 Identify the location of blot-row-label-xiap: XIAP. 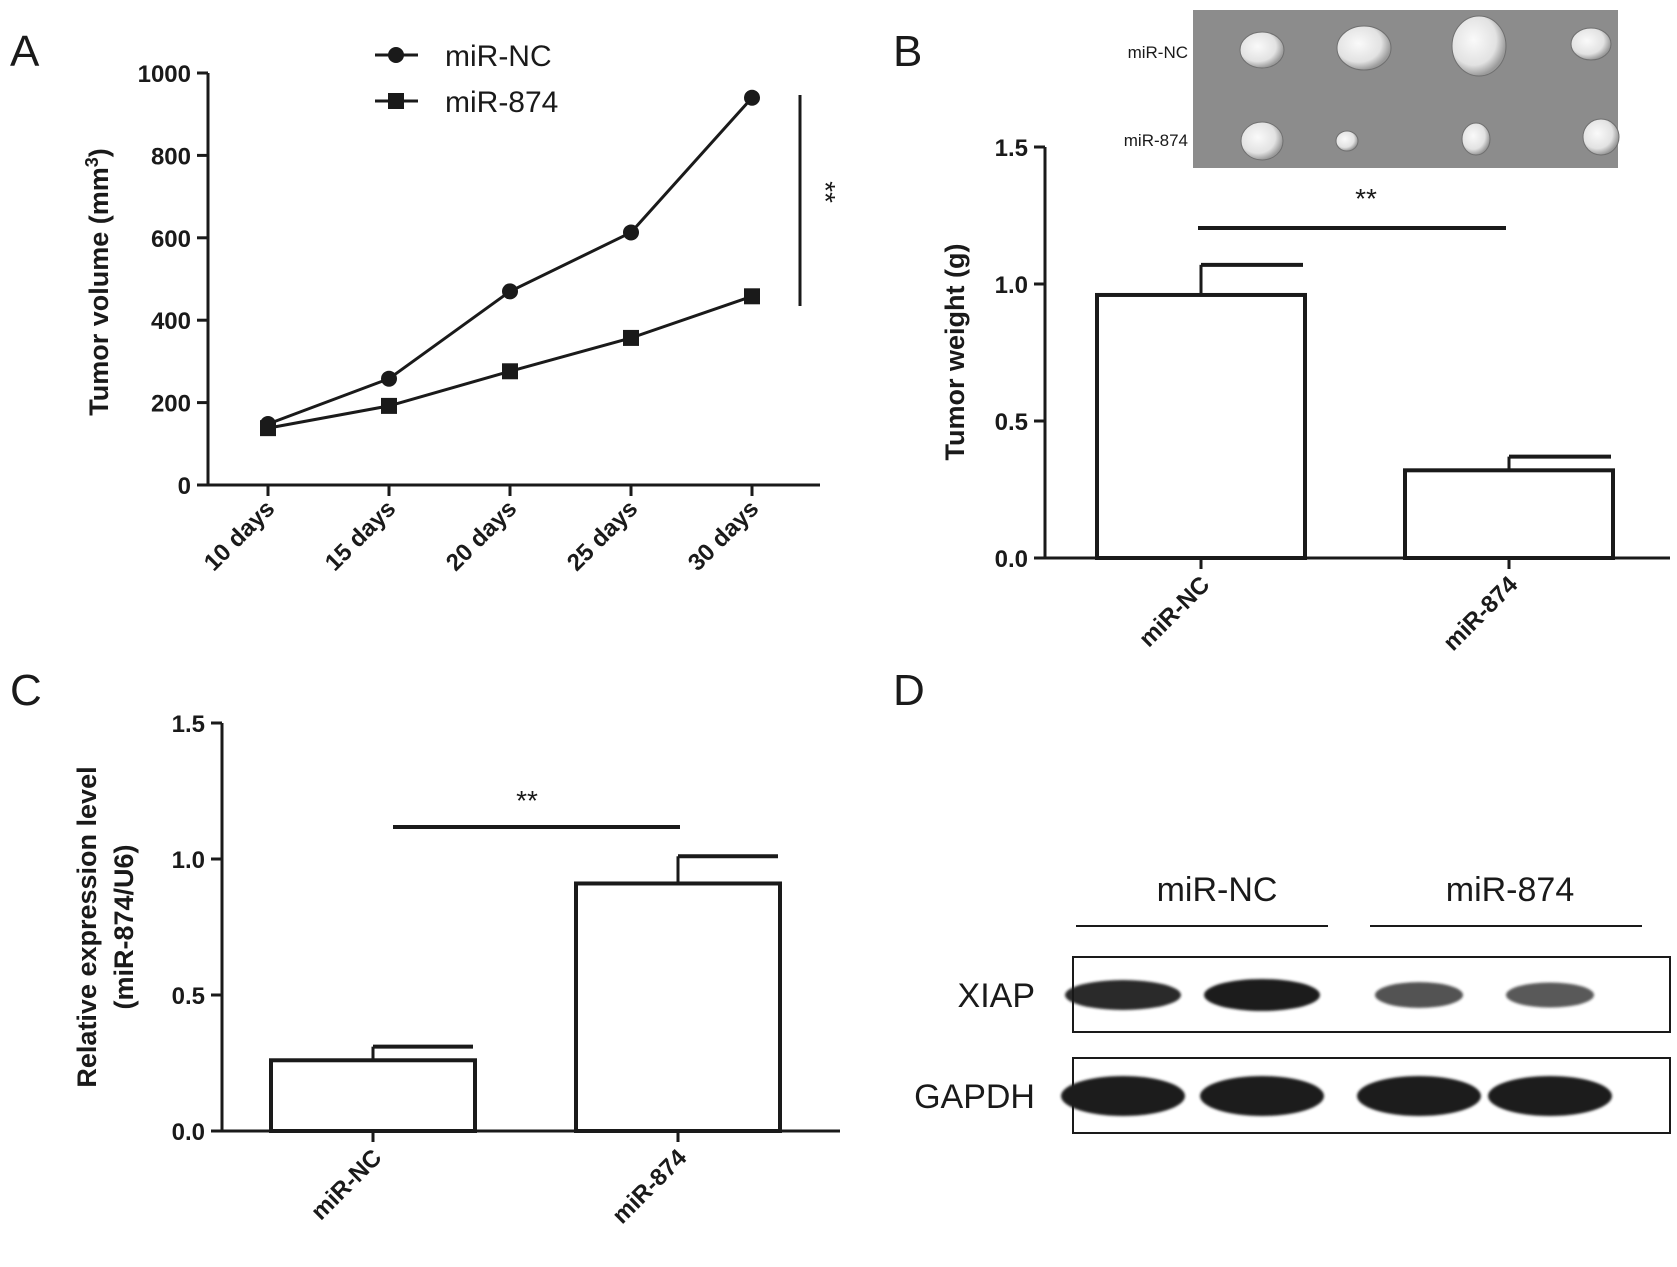
(996, 996).